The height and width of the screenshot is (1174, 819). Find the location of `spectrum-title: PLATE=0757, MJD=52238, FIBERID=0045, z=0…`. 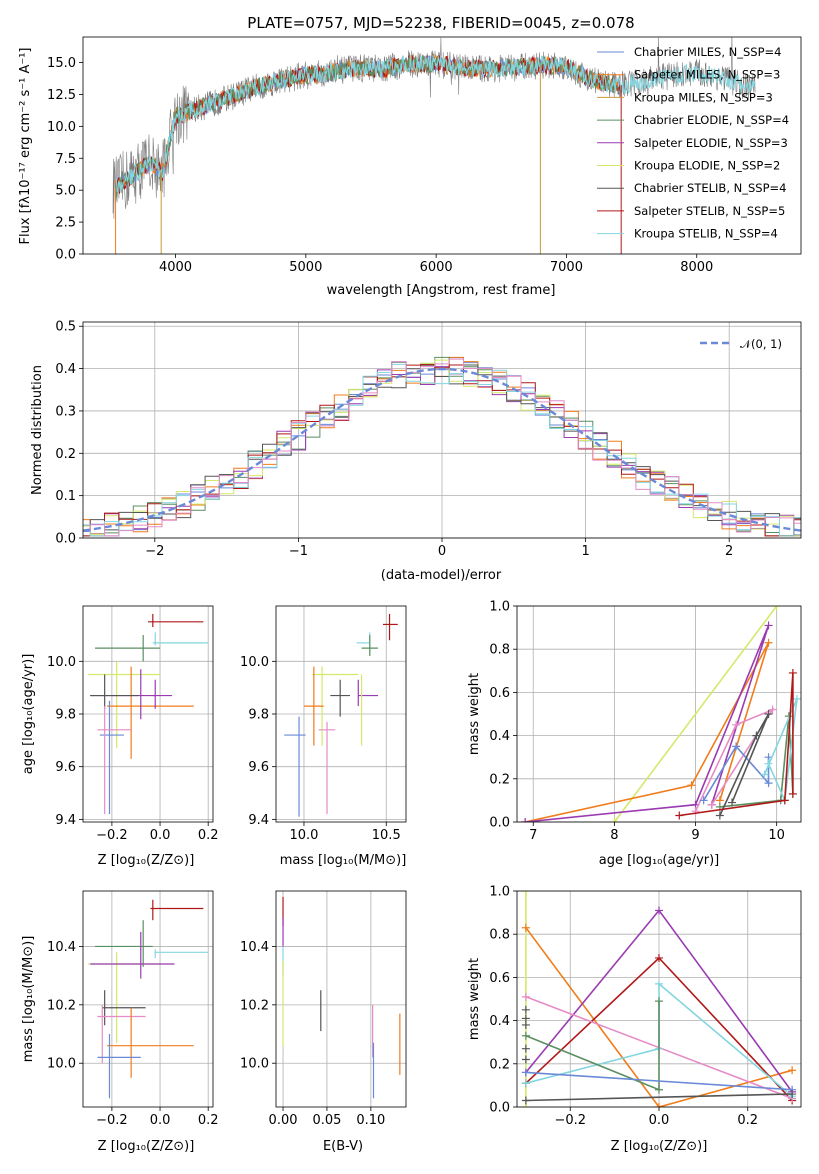

spectrum-title: PLATE=0757, MJD=52238, FIBERID=0045, z=0… is located at coordinates (440, 23).